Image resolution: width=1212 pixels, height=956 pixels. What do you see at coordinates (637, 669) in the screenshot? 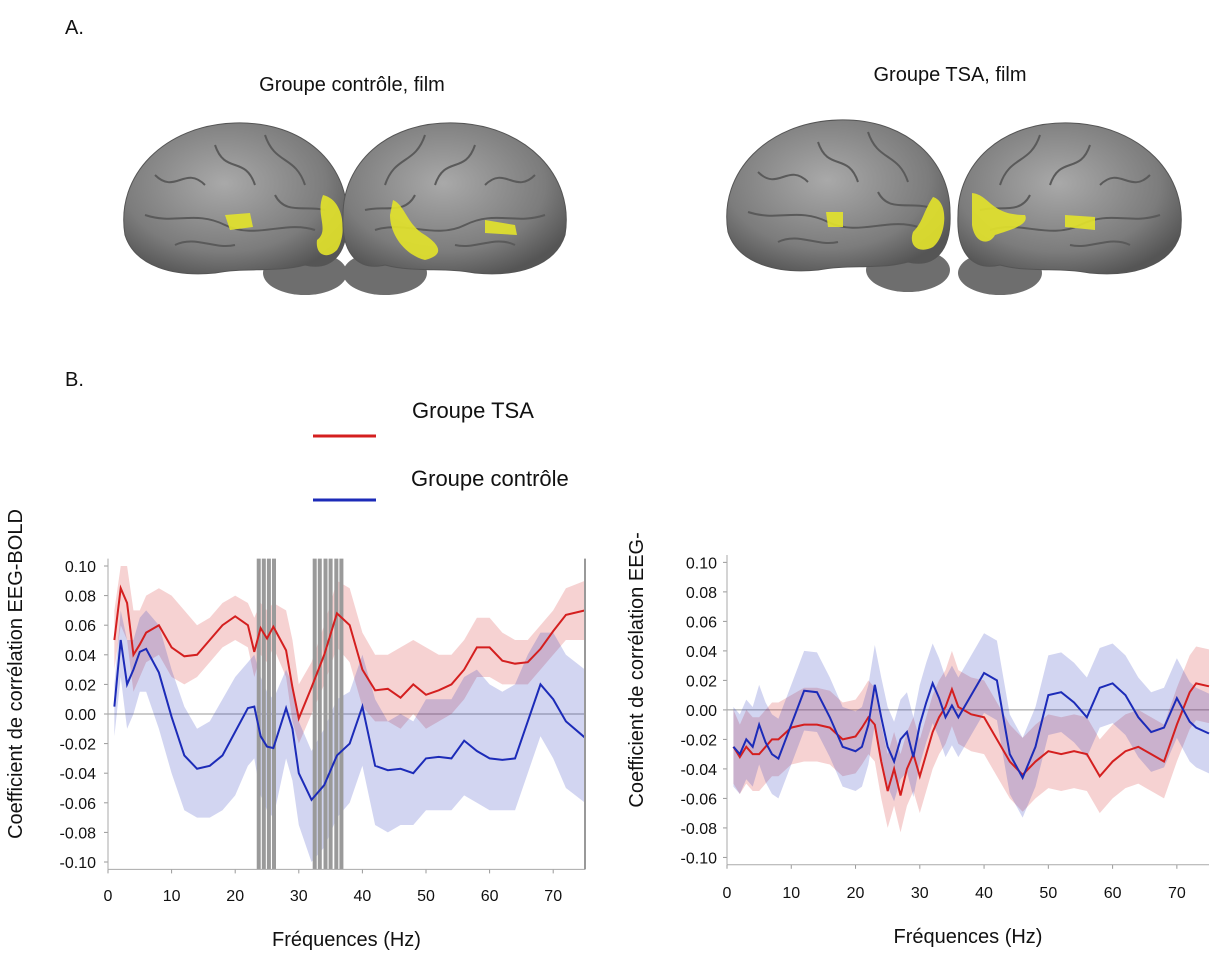
I see `y-axis-label: Coefficient de corrélation EEG-` at bounding box center [637, 669].